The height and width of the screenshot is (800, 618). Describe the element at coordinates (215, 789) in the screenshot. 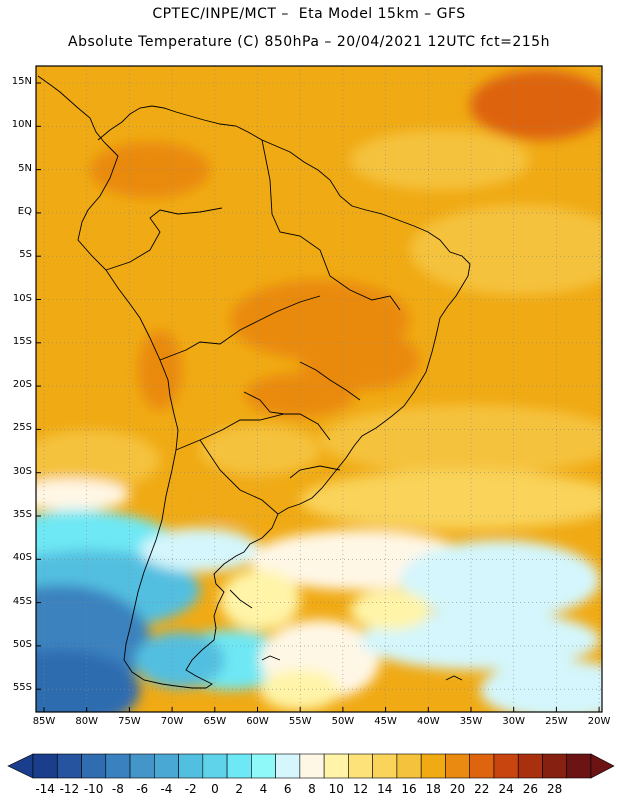

I see `colorbar-label: 0` at that location.